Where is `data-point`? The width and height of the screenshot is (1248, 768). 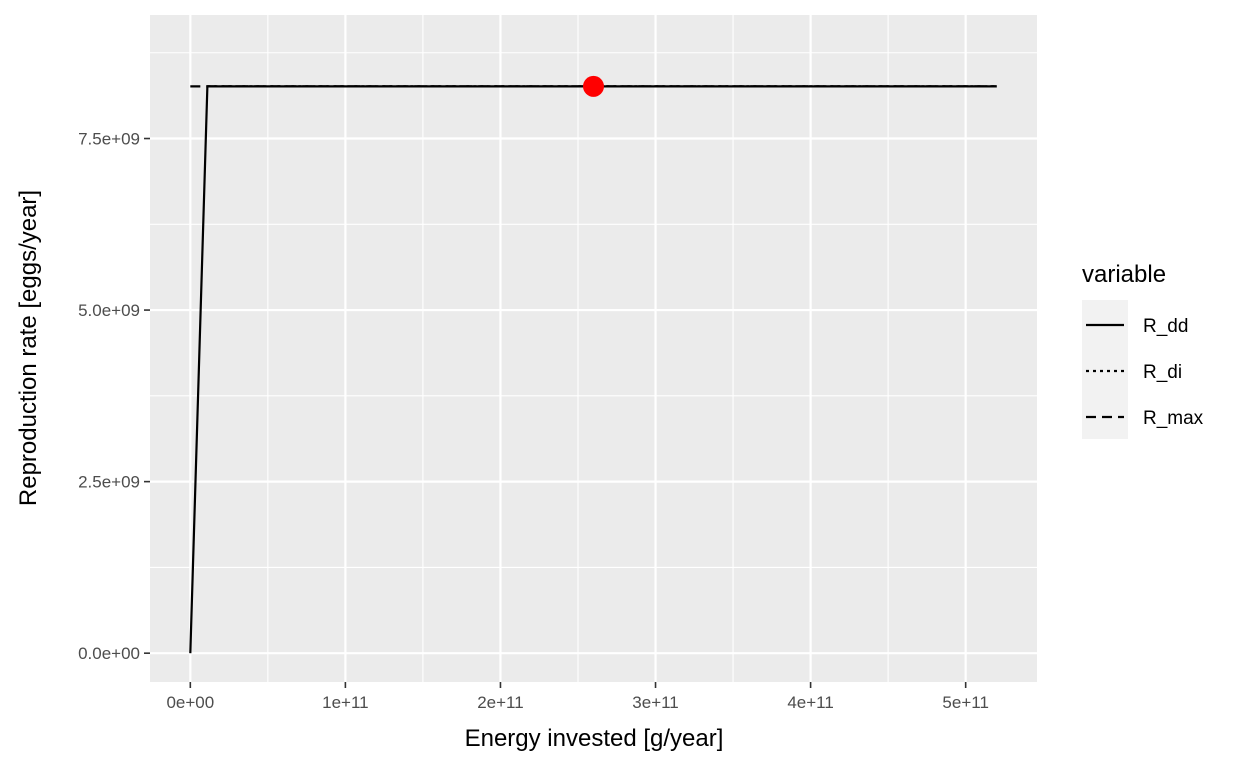 data-point is located at coordinates (593, 86).